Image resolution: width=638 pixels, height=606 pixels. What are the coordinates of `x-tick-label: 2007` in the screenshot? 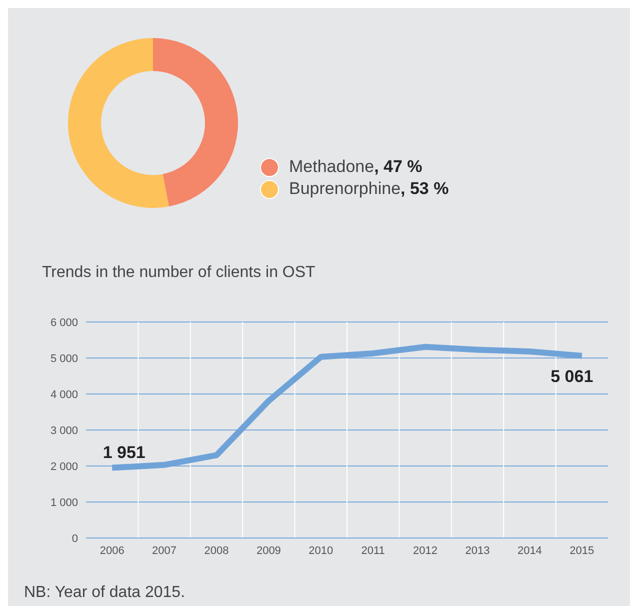 It's located at (164, 550).